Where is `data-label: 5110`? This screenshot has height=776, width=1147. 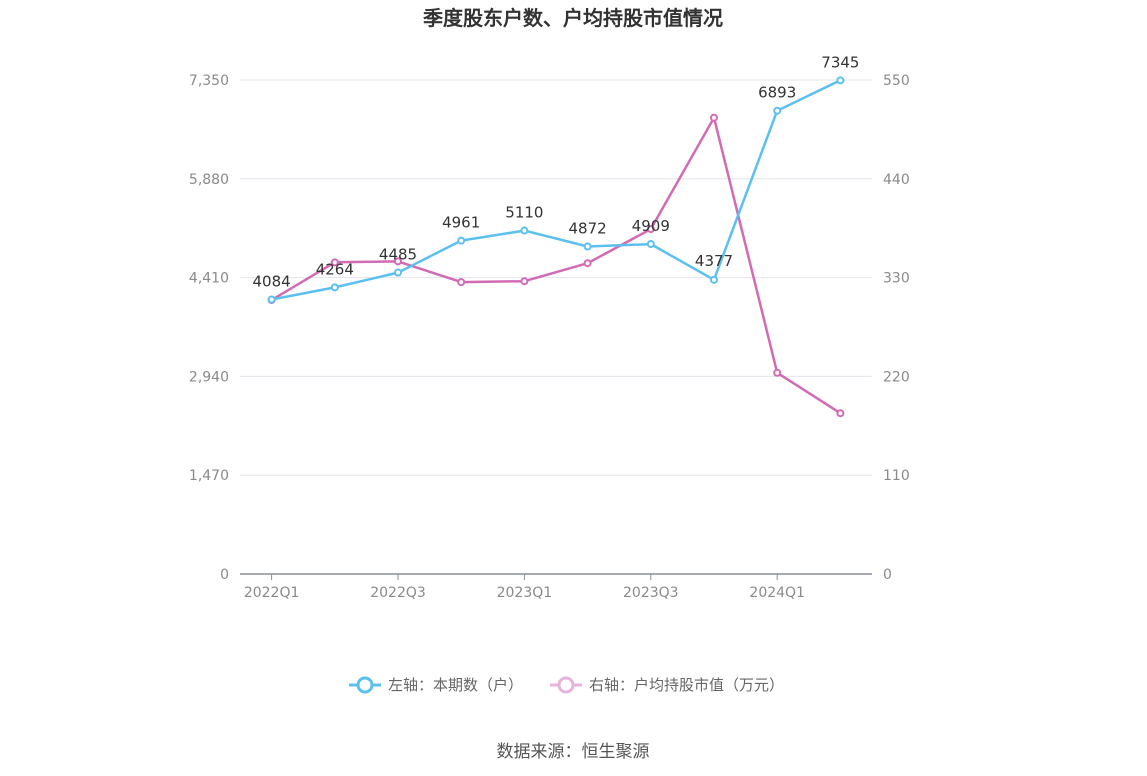 data-label: 5110 is located at coordinates (524, 213).